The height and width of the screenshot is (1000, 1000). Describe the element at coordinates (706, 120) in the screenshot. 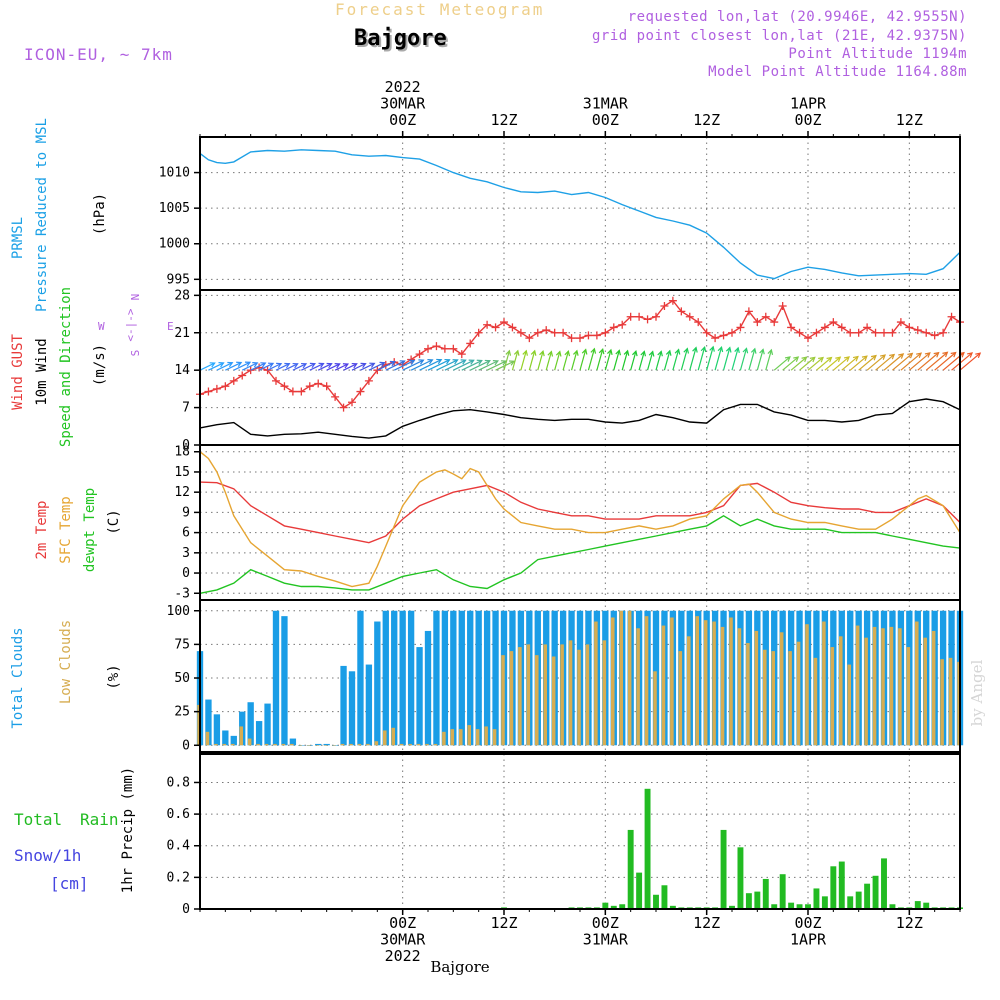

I see `top-time-label: 12Z` at that location.